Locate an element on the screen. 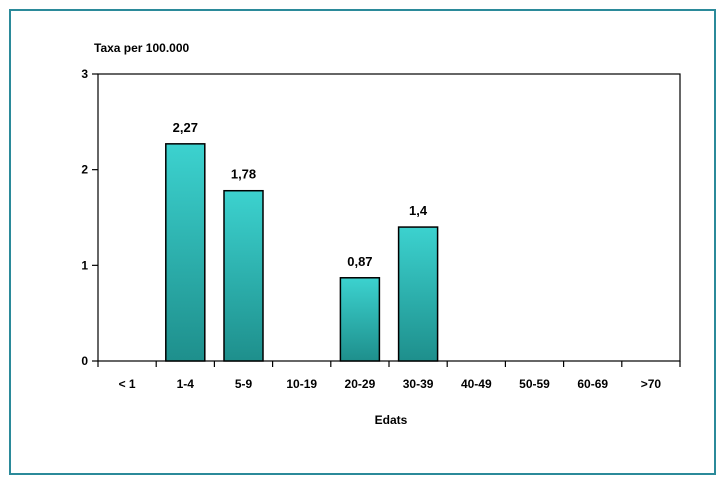 The image size is (728, 484). data-label: 1,78 is located at coordinates (243, 174).